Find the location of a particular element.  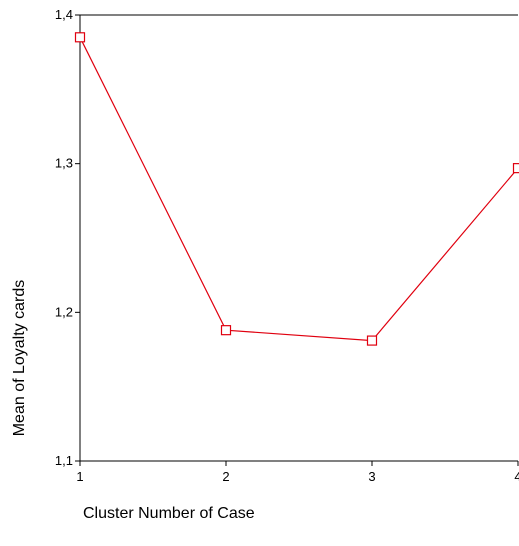

x-tick-label: 3 is located at coordinates (371, 476).